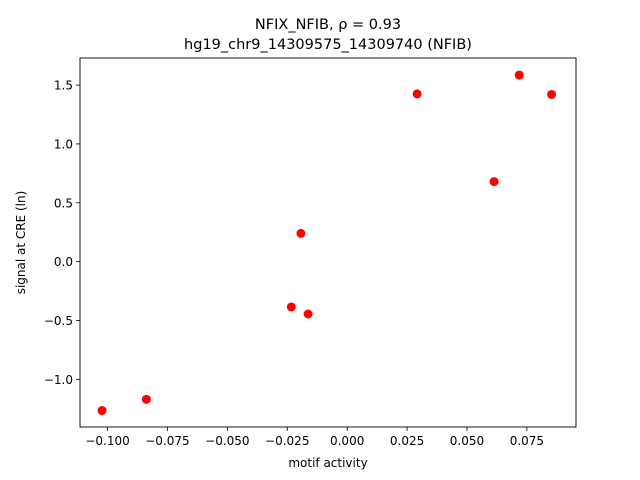  I want to click on y-tick-label: 1.0, so click(63, 144).